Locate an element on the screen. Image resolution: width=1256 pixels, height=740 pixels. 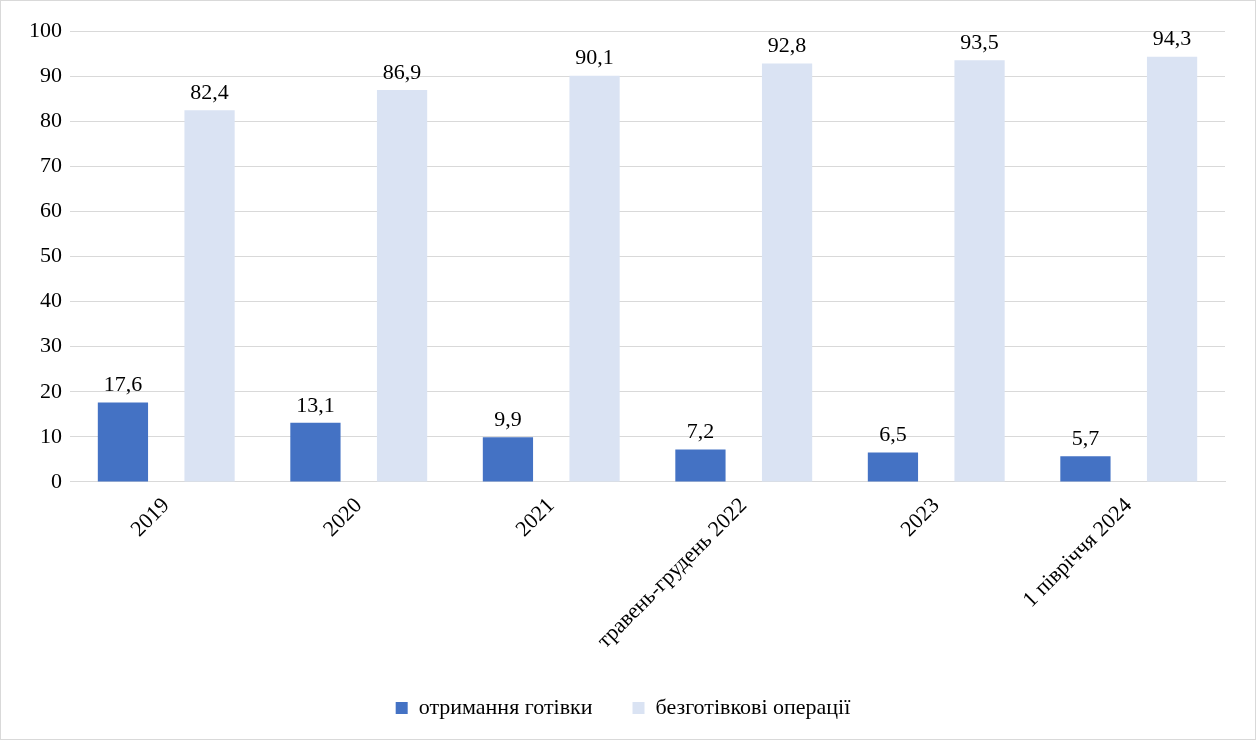
y-tick-label: 50 is located at coordinates (51, 255).